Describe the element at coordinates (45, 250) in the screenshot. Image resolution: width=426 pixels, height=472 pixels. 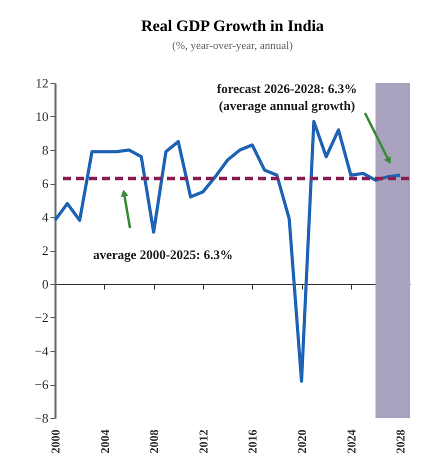
I see `y-tick-label: 2` at that location.